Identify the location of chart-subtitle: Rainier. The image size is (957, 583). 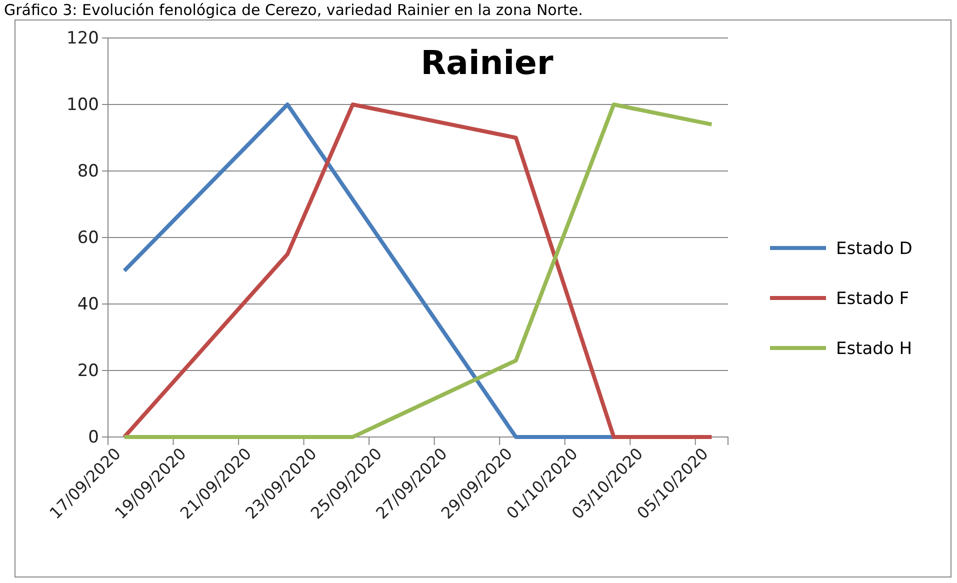
(487, 62).